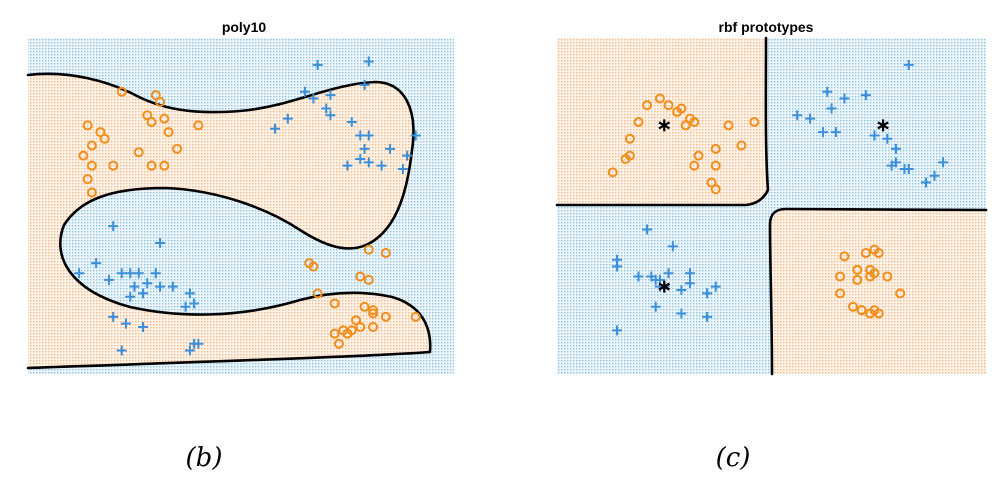 The image size is (1002, 488). I want to click on orange-region-top-left-rbf, so click(662, 121).